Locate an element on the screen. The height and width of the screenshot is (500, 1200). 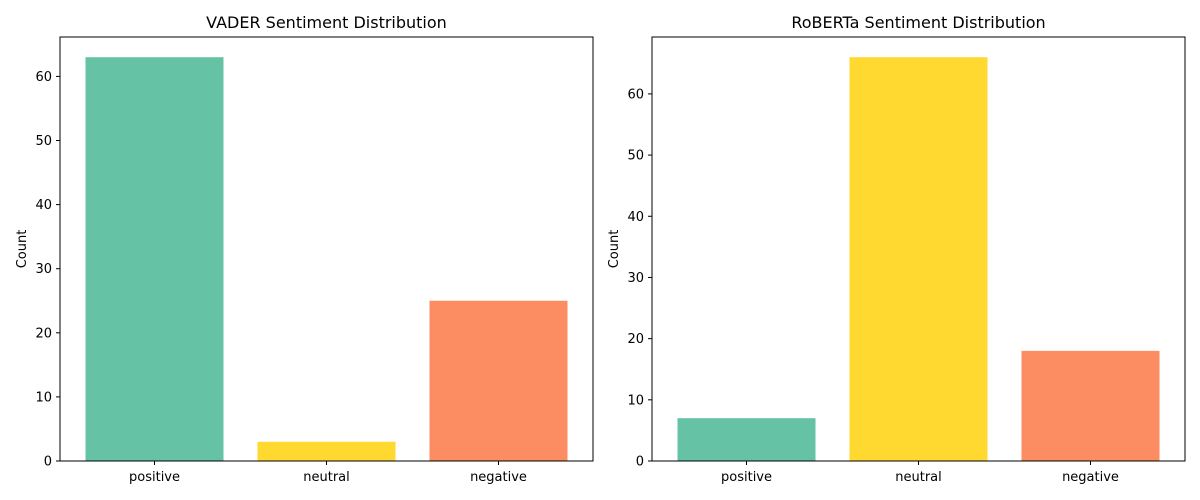
chart-title: VADER Sentiment Distribution is located at coordinates (326, 22).